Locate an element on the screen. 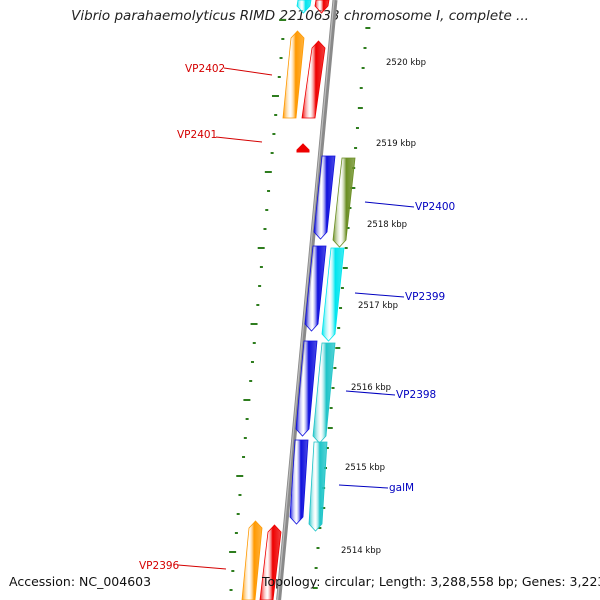 The width and height of the screenshot is (600, 600). gene-leader-vp2399 is located at coordinates (379, 295).